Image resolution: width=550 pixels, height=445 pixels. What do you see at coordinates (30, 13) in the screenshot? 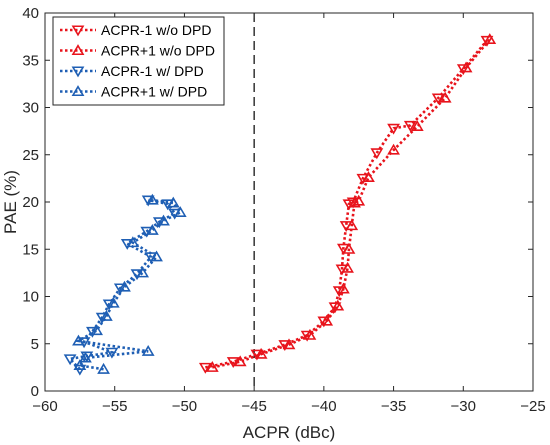
I see `y-tick-label: 40` at bounding box center [30, 13].